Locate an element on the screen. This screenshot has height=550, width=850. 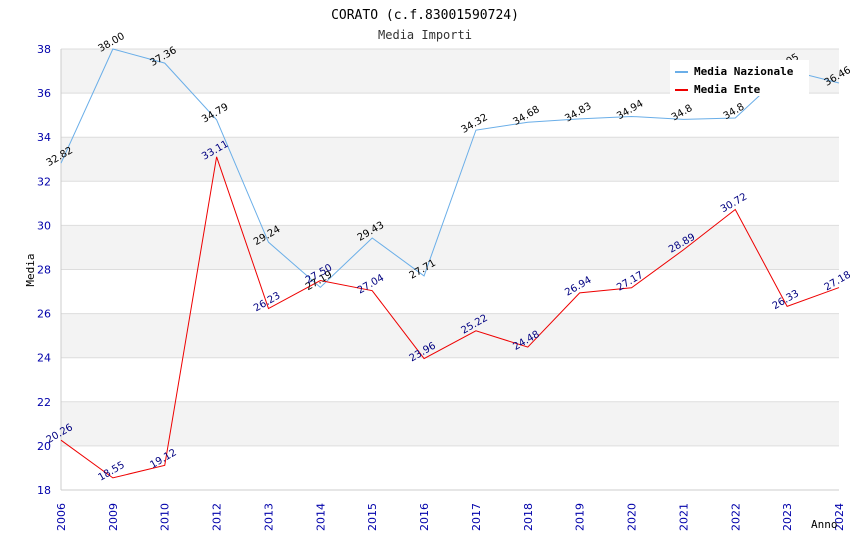
x-tick-label: 2021 is located at coordinates (683, 517).